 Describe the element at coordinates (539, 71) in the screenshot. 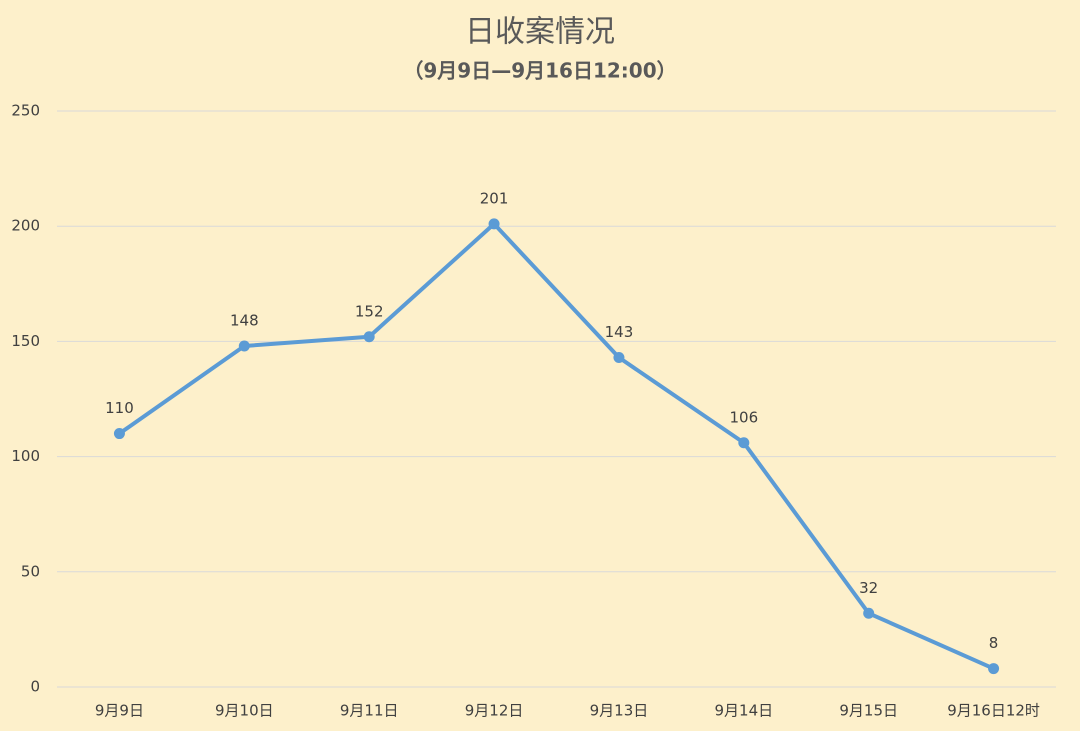

I see `chart-subtitle: （9月9日—9月16日12:00）` at that location.